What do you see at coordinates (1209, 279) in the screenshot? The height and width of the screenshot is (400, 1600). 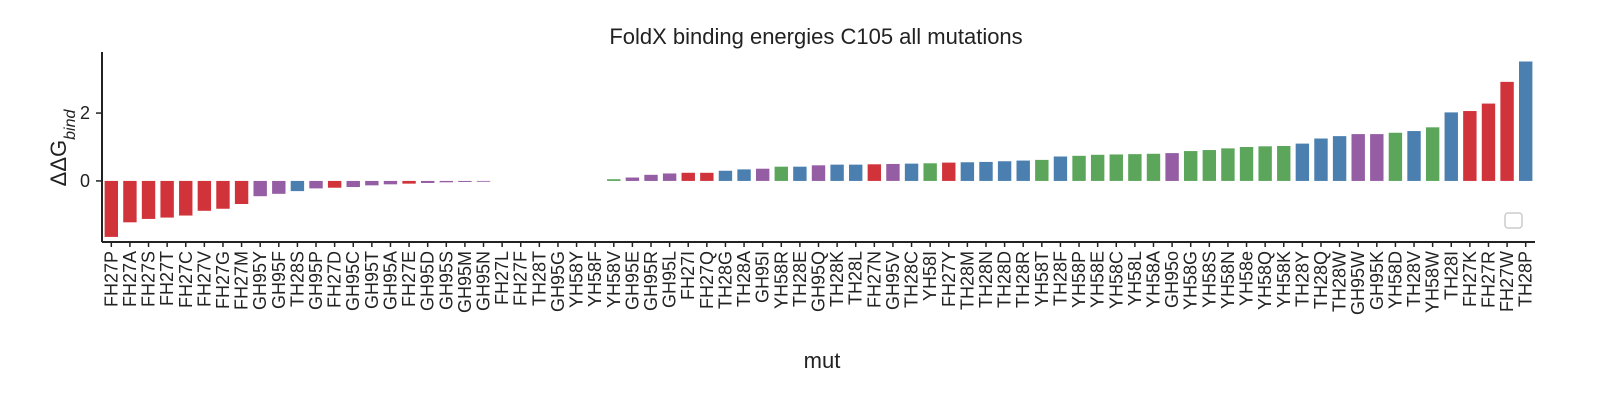 I see `x-tick-label: YH58S` at bounding box center [1209, 279].